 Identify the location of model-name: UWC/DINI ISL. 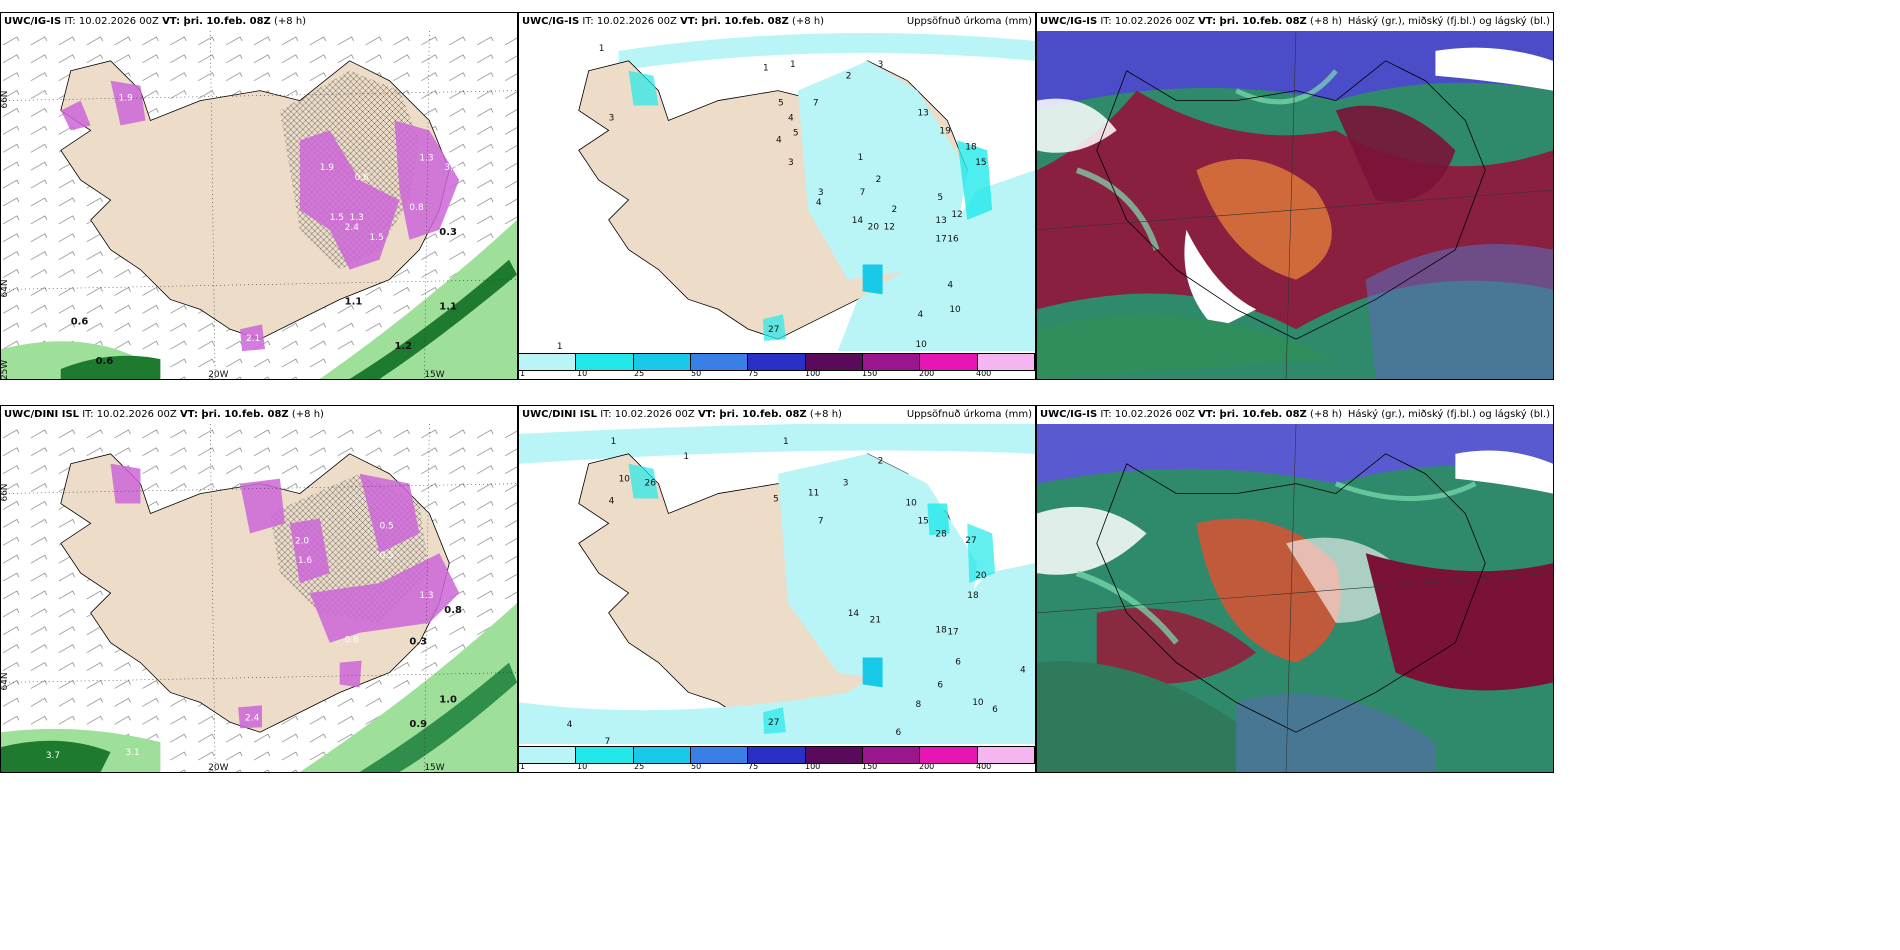
(560, 414).